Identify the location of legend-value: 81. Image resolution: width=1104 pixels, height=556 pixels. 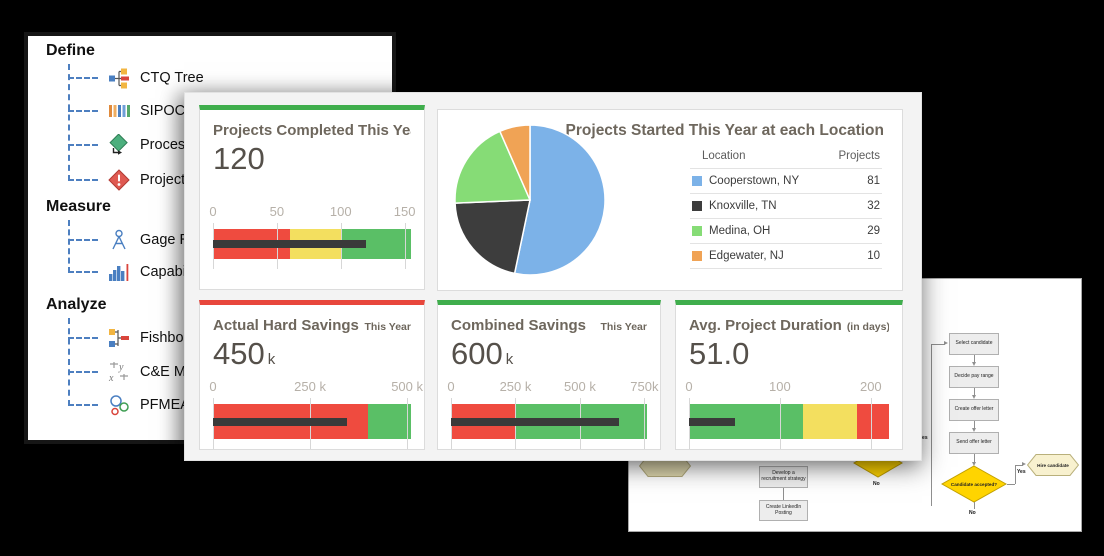
(873, 181).